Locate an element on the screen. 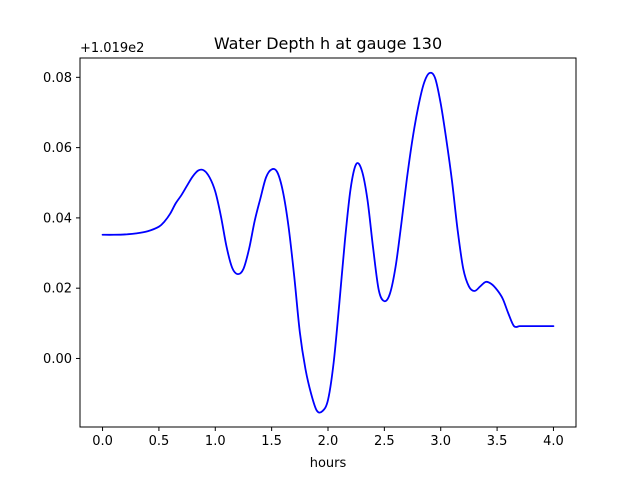 This screenshot has height=480, width=640. x-tick-label: 1.5 is located at coordinates (271, 441).